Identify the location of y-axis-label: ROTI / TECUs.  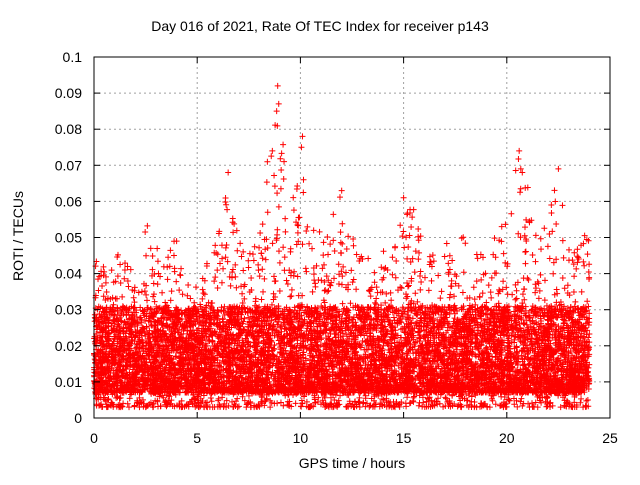
(18, 236).